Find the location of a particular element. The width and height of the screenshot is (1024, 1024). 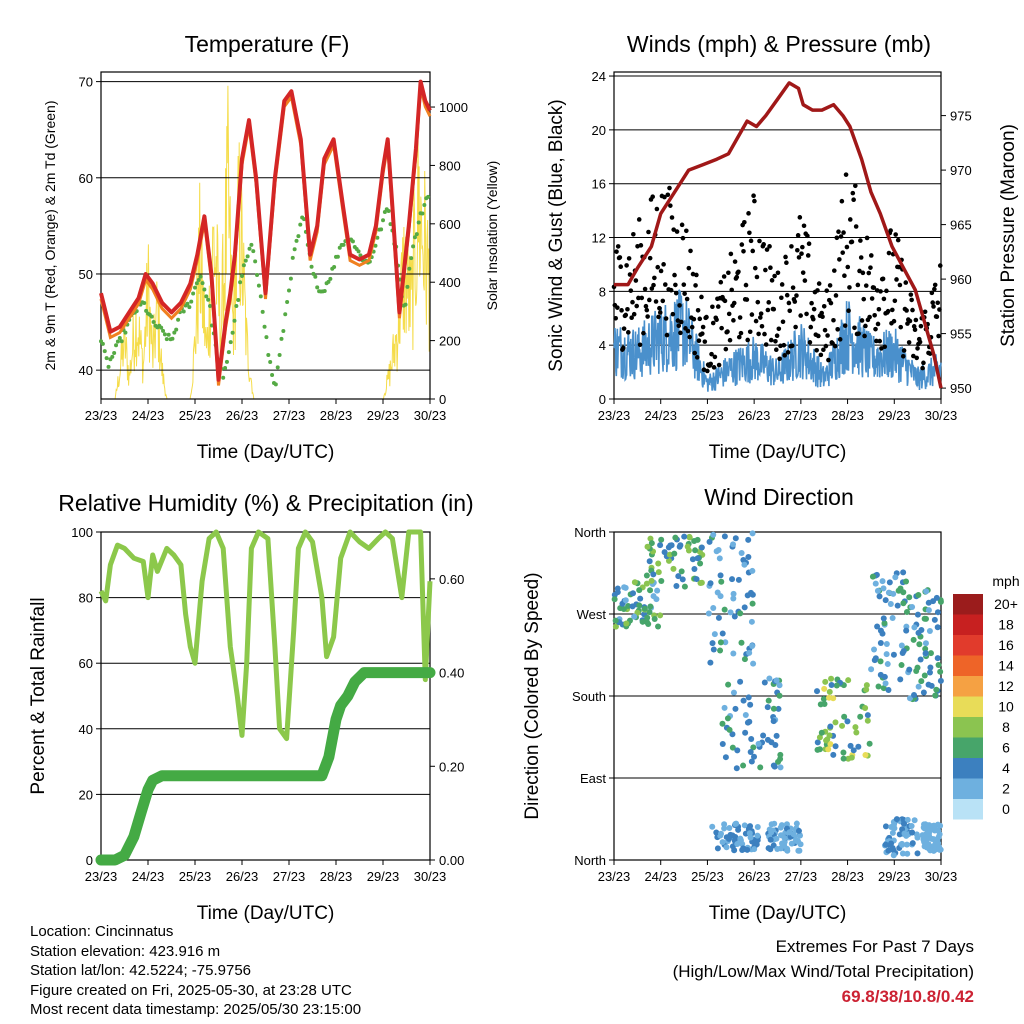

legend-label: 0 is located at coordinates (1006, 809).